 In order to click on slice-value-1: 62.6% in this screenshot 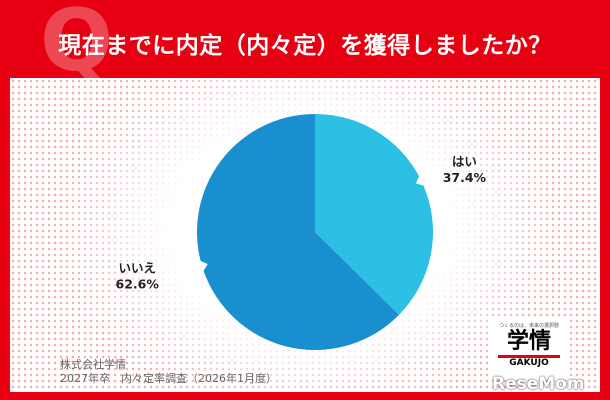, I will do `click(138, 283)`.